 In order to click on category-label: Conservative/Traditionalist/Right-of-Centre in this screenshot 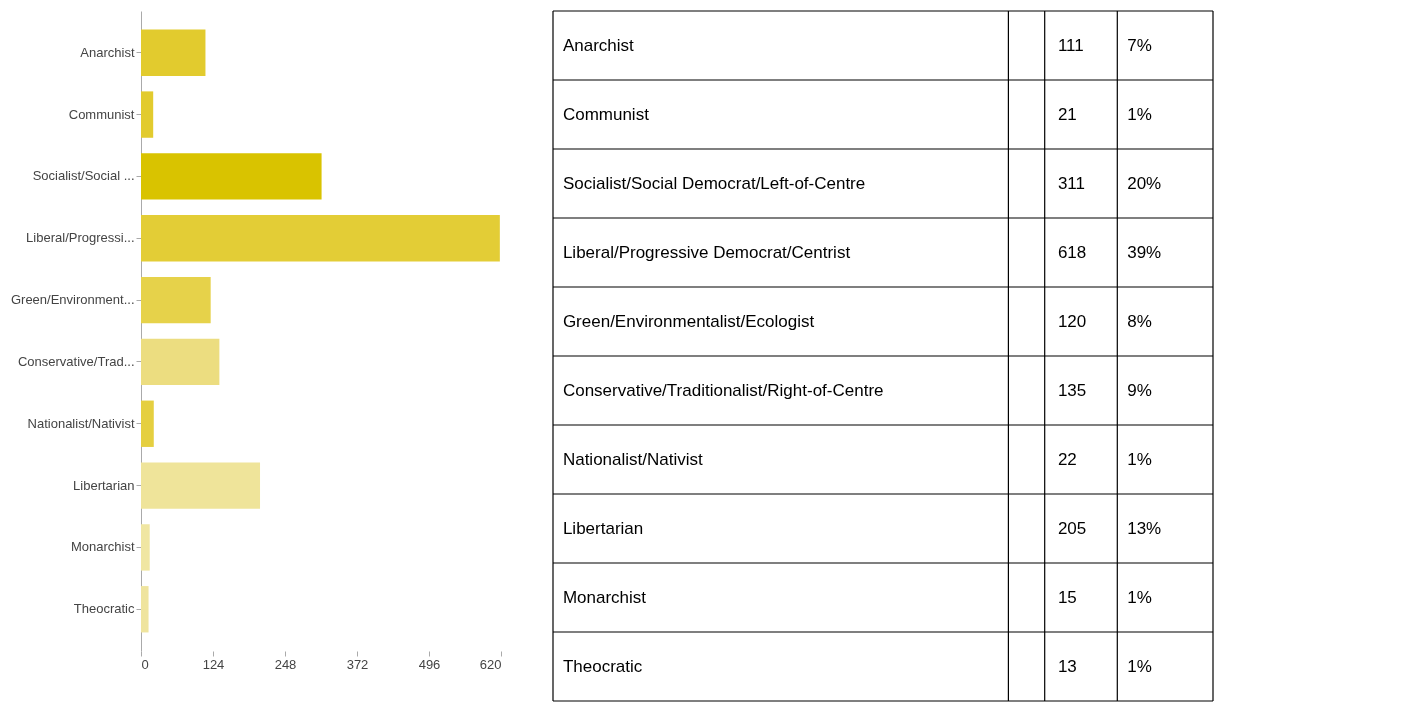, I will do `click(723, 390)`.